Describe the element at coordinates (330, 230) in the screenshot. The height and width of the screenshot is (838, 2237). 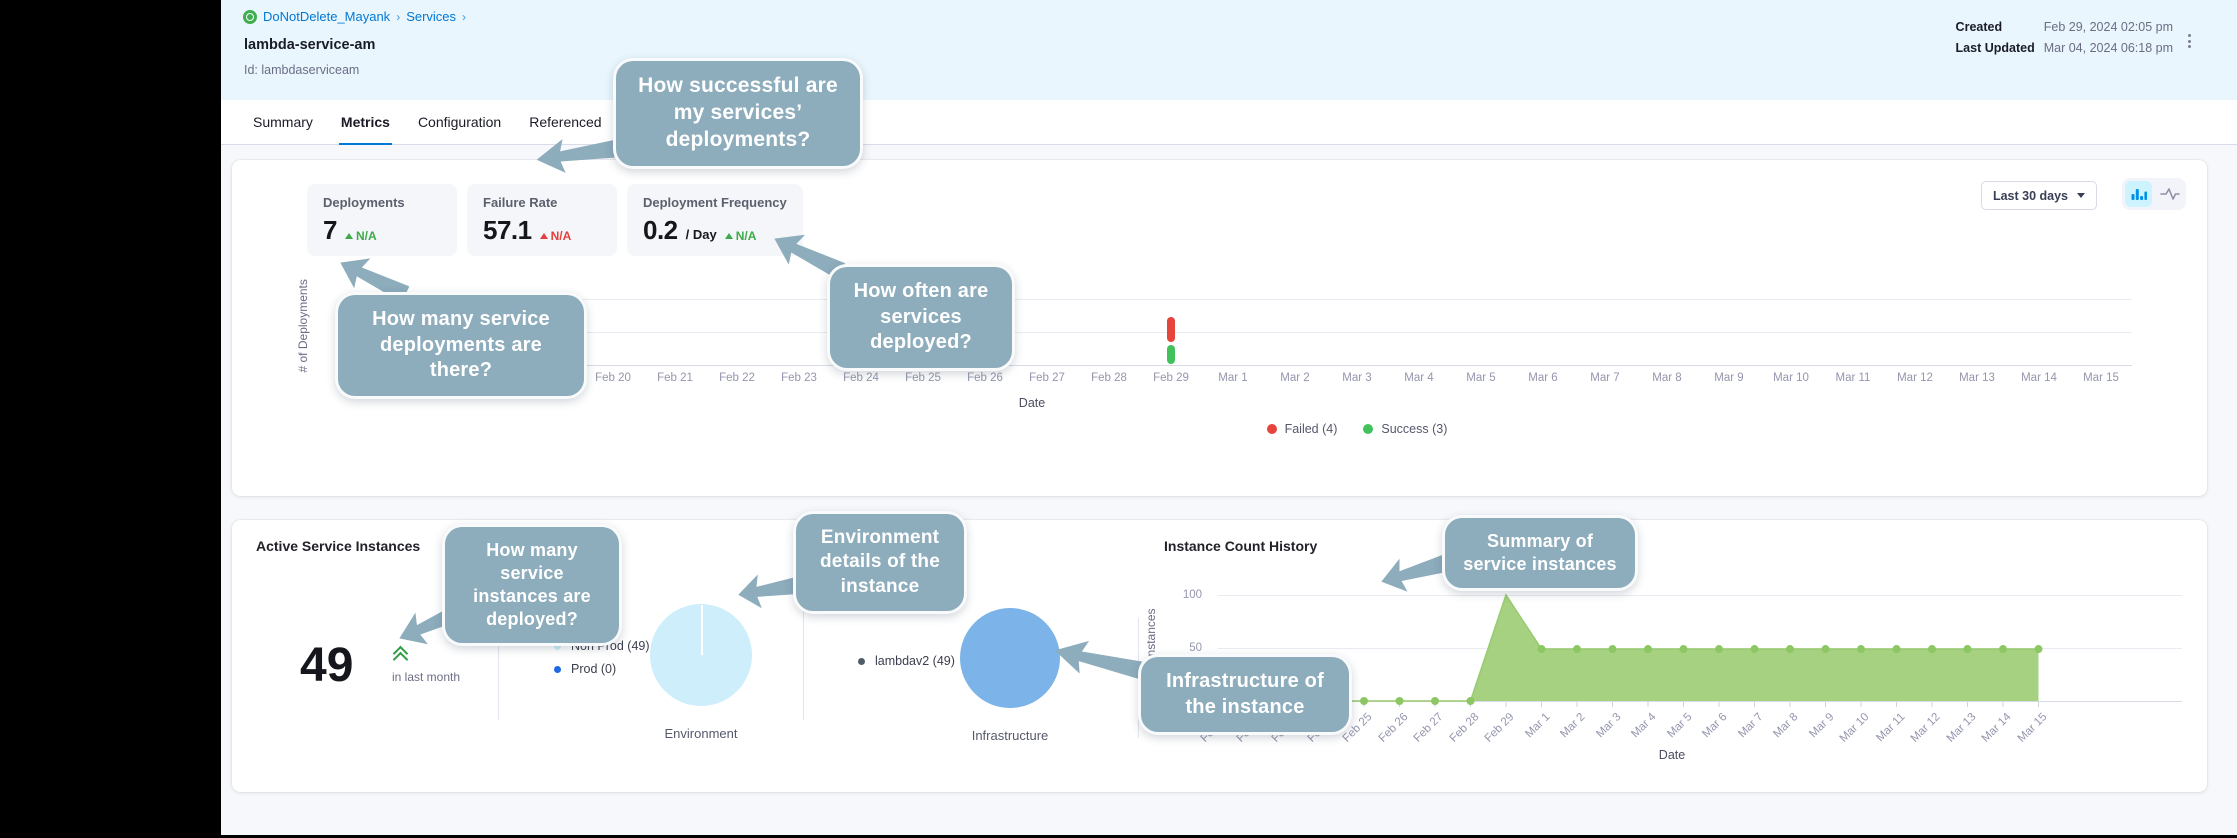
I see `metric-value: 7` at that location.